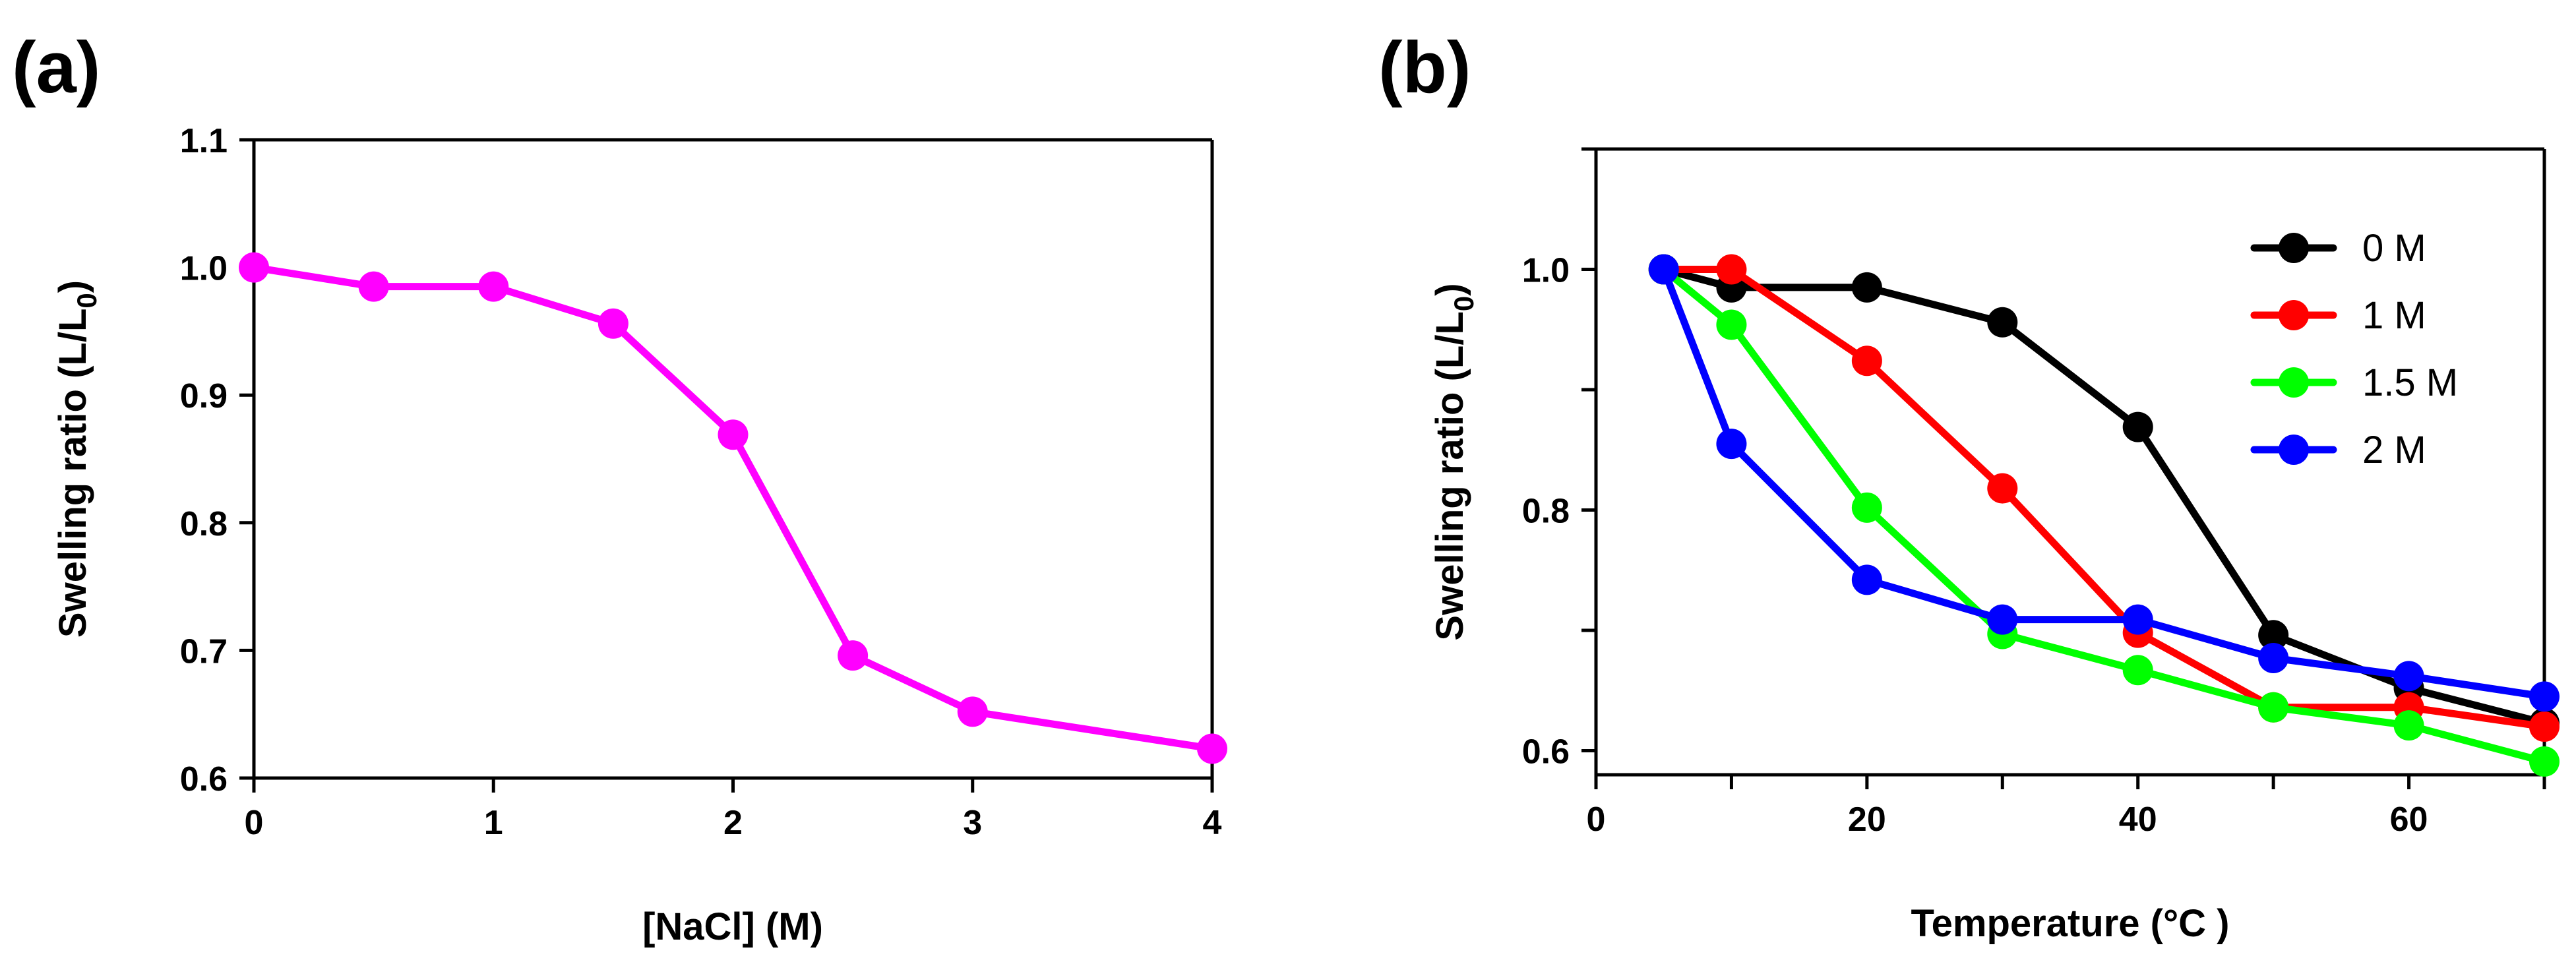  Describe the element at coordinates (56, 67) in the screenshot. I see `panel-label-a: (a)` at that location.